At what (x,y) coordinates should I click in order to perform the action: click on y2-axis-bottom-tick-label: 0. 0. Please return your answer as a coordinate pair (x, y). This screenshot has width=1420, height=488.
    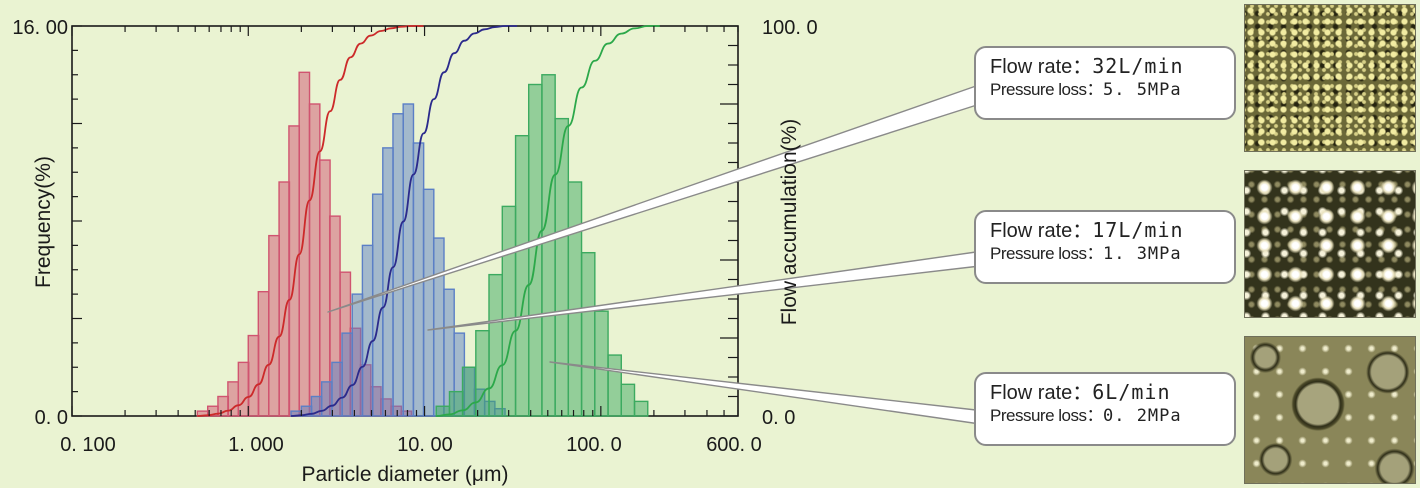
    Looking at the image, I should click on (778, 418).